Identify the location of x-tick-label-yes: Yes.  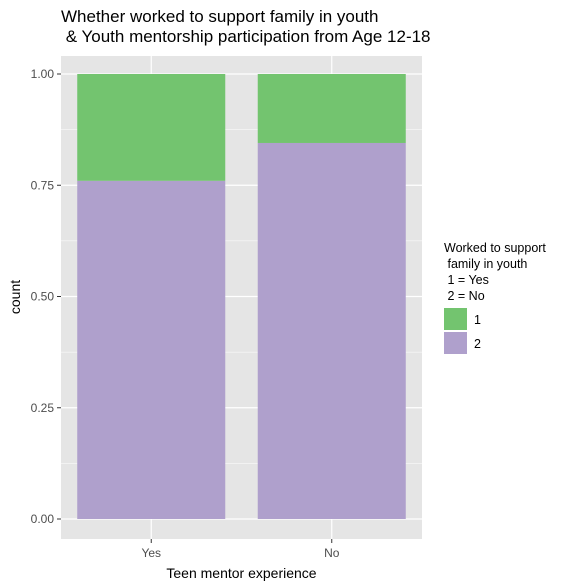
(151, 553).